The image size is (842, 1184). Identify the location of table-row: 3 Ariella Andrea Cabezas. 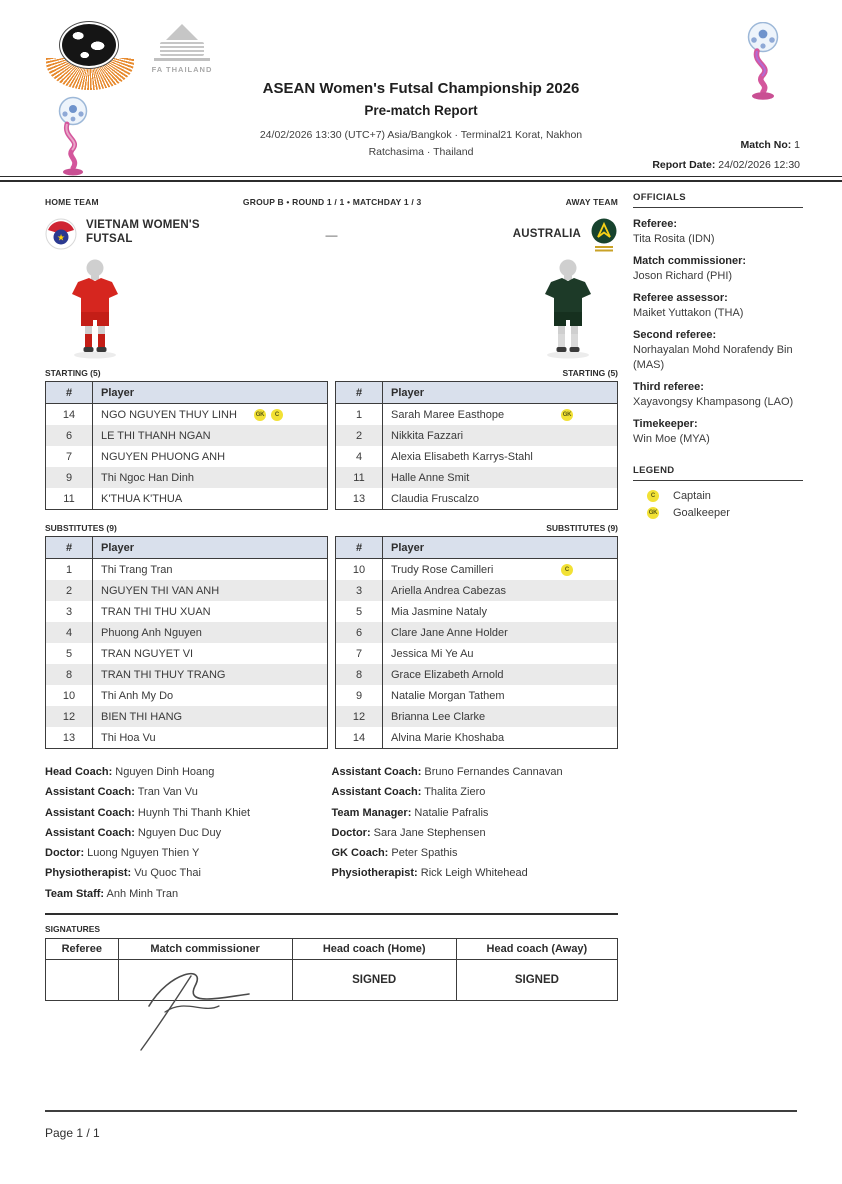
(476, 590).